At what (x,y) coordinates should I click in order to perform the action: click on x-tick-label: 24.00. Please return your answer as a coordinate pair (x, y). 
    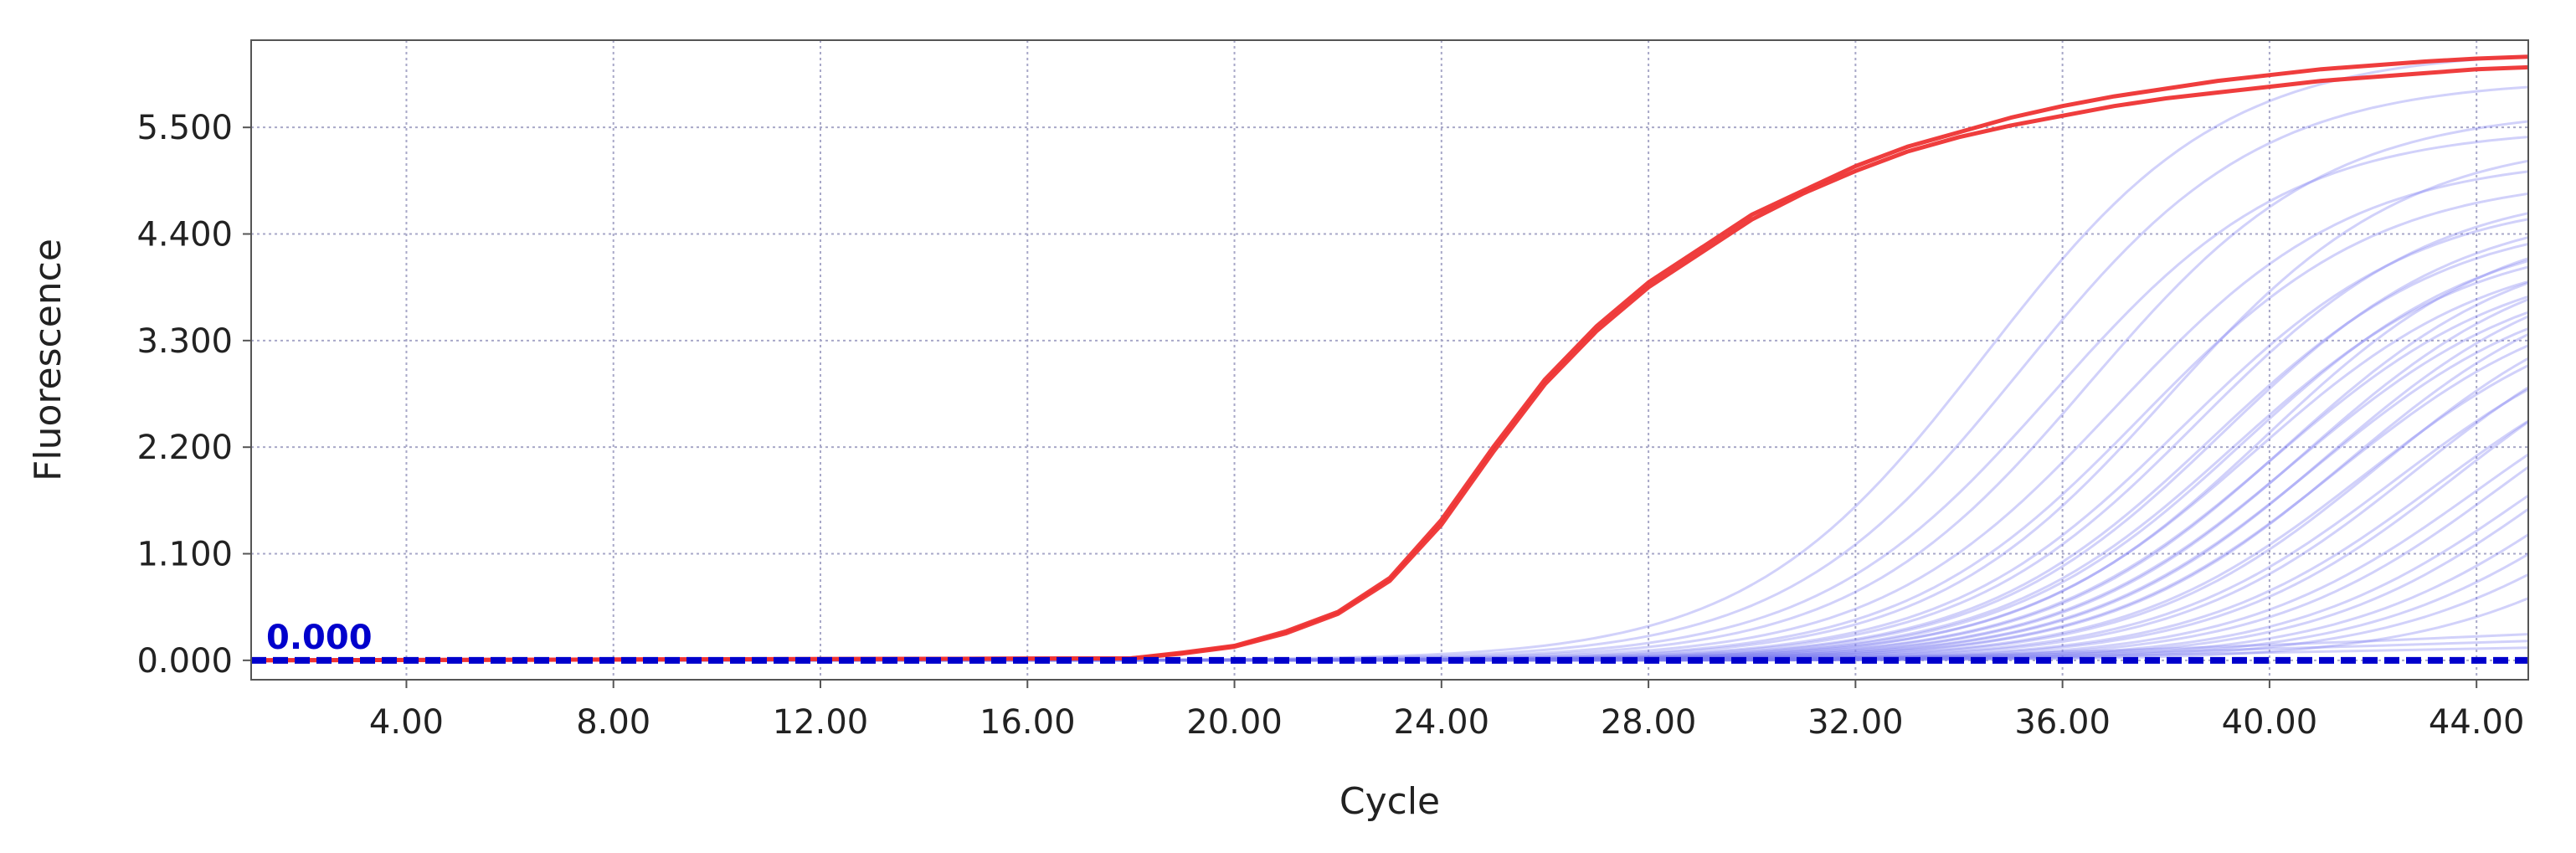
    Looking at the image, I should click on (1442, 722).